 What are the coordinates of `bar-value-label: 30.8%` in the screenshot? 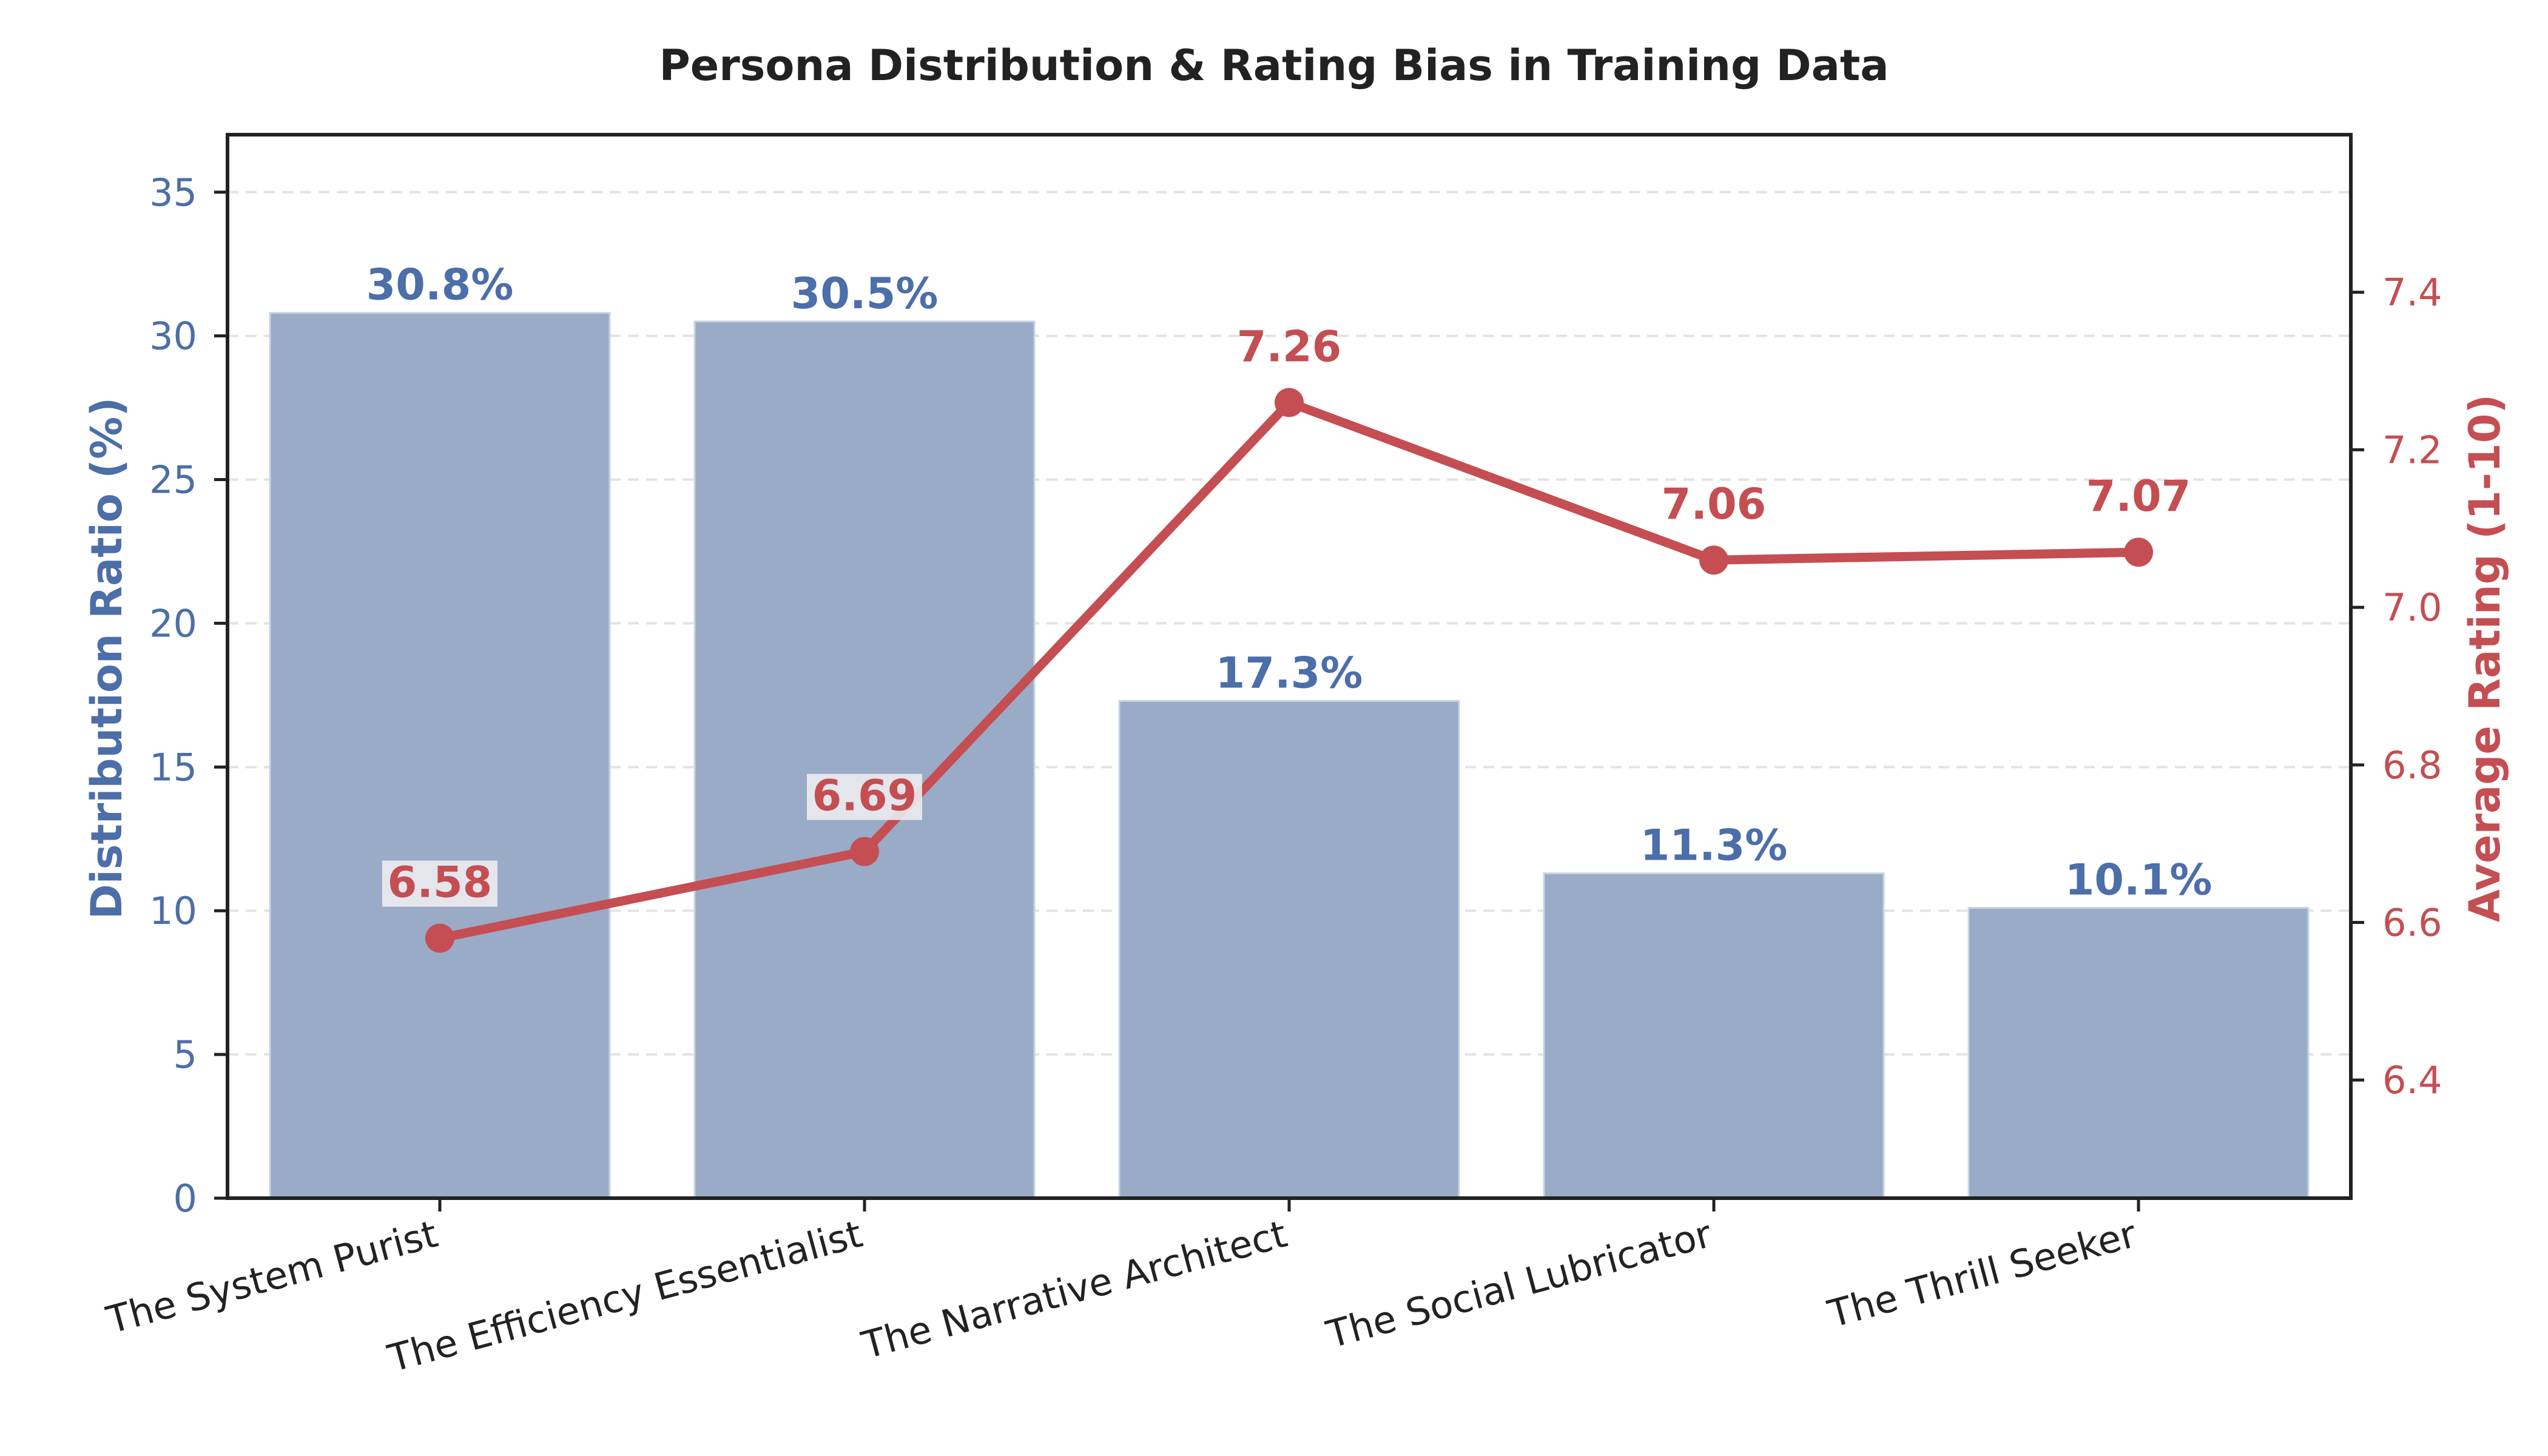 It's located at (440, 285).